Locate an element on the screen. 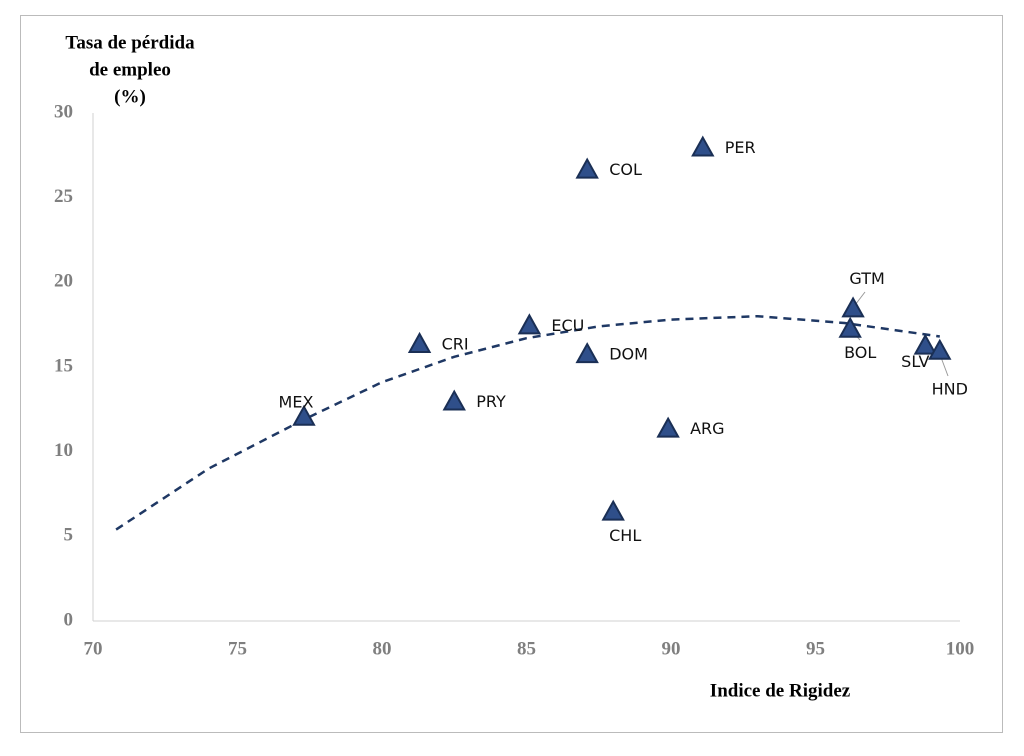 This screenshot has height=756, width=1024. x-tick-label: 85 is located at coordinates (526, 648).